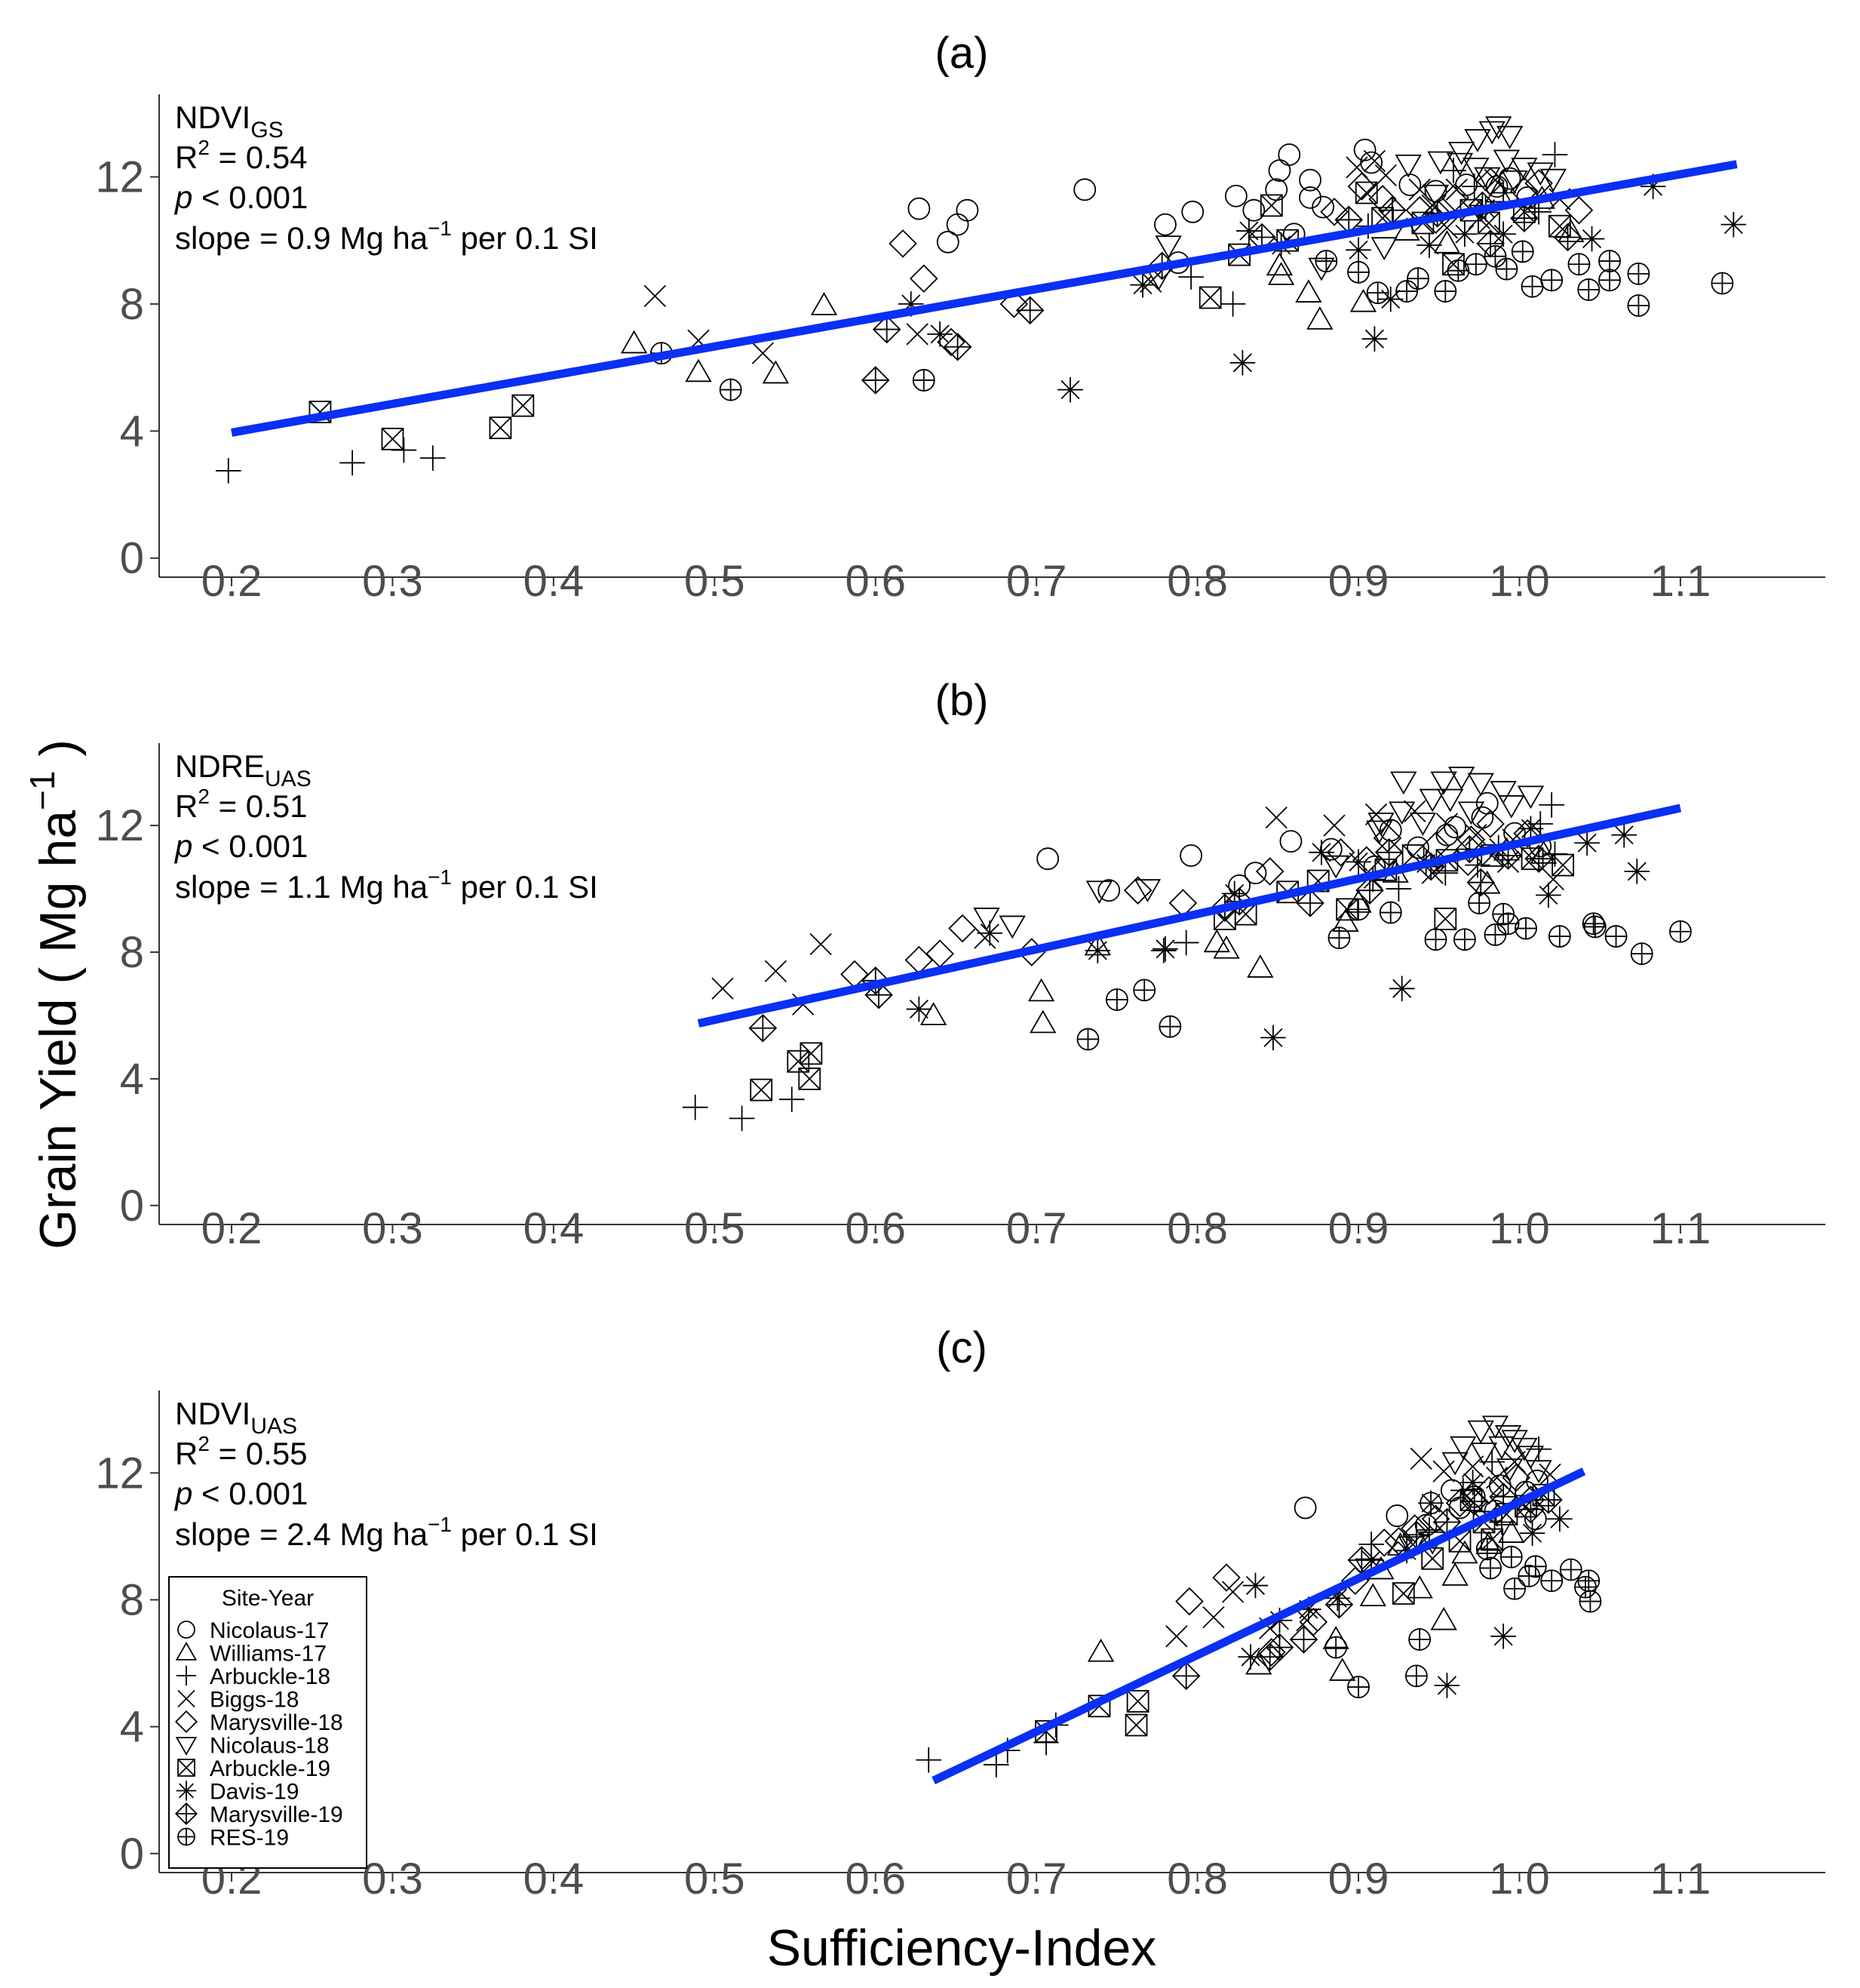 The image size is (1860, 1988). What do you see at coordinates (714, 1879) in the screenshot?
I see `x-tick-label: 0.5` at bounding box center [714, 1879].